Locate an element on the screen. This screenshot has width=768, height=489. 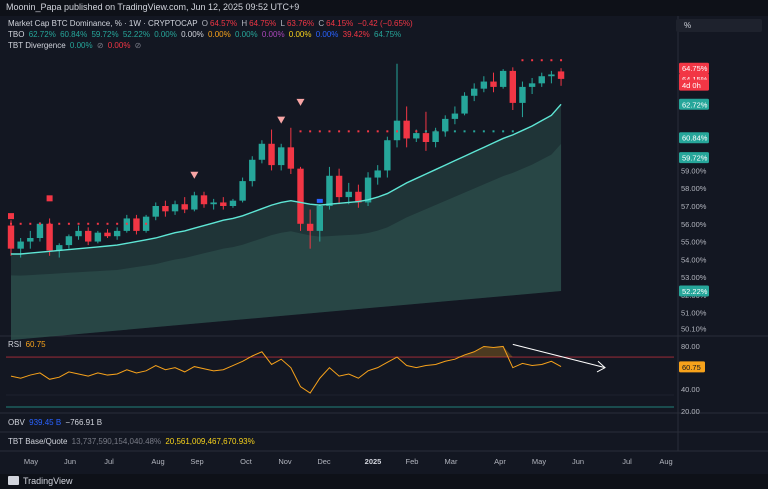
time-axis-label: Oct is located at coordinates (246, 461).